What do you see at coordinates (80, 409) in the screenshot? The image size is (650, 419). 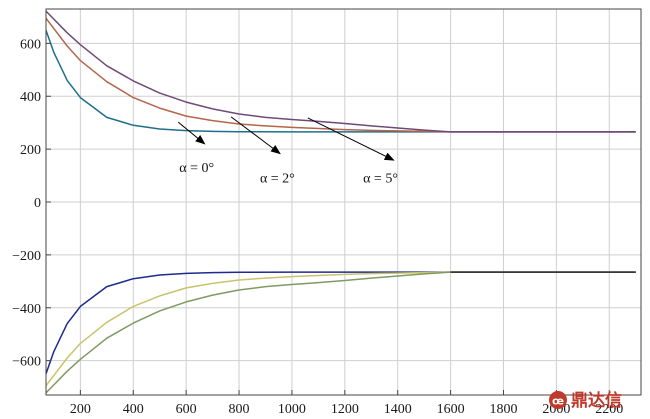 I see `x-tick-label: 200` at bounding box center [80, 409].